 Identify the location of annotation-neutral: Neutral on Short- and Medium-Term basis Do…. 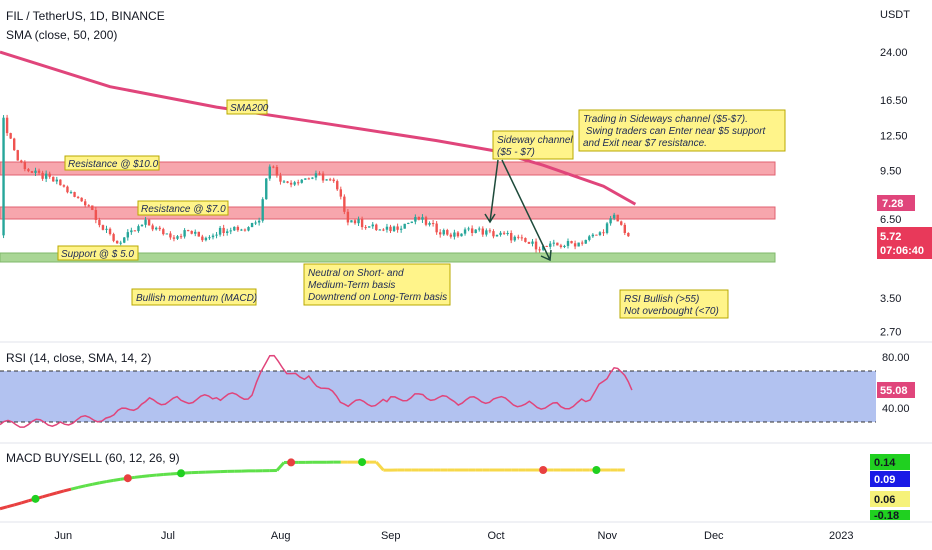
(377, 284).